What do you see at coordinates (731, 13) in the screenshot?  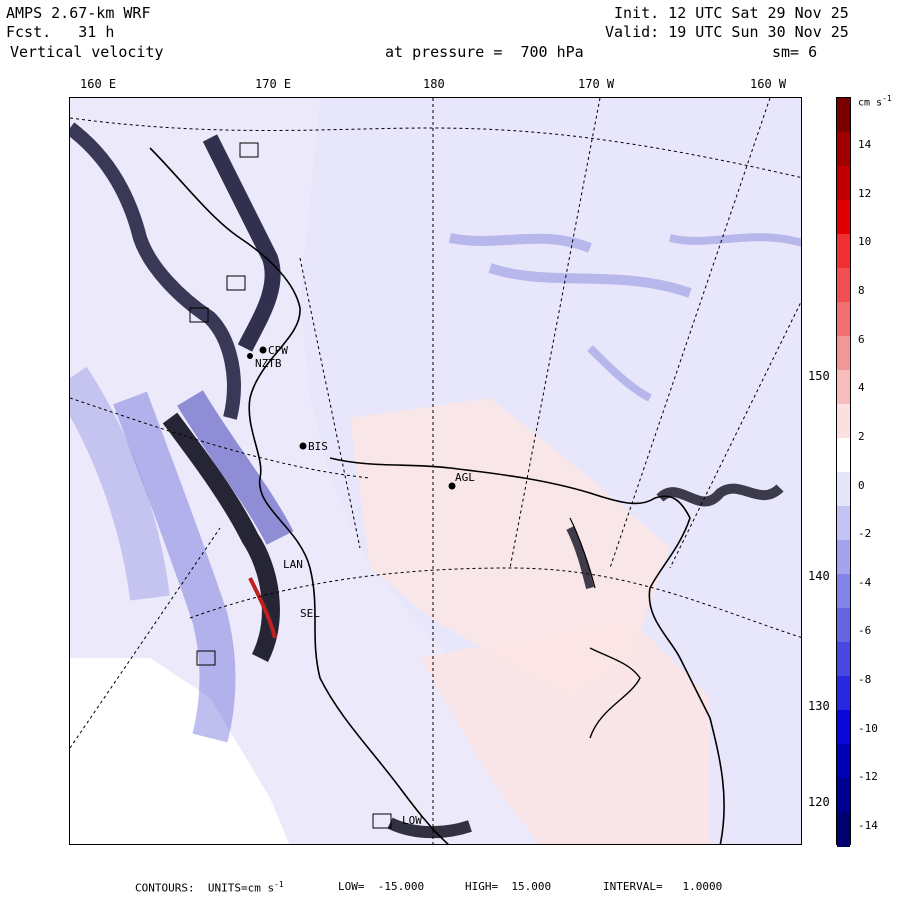 I see `init-time: Init. 12 UTC Sat 29 Nov 25` at bounding box center [731, 13].